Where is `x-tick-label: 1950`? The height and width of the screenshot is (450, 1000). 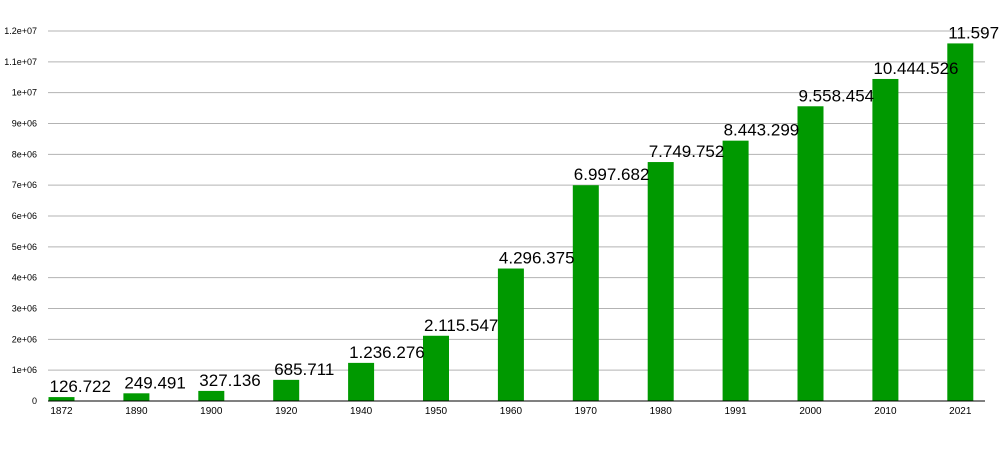 x-tick-label: 1950 is located at coordinates (436, 411).